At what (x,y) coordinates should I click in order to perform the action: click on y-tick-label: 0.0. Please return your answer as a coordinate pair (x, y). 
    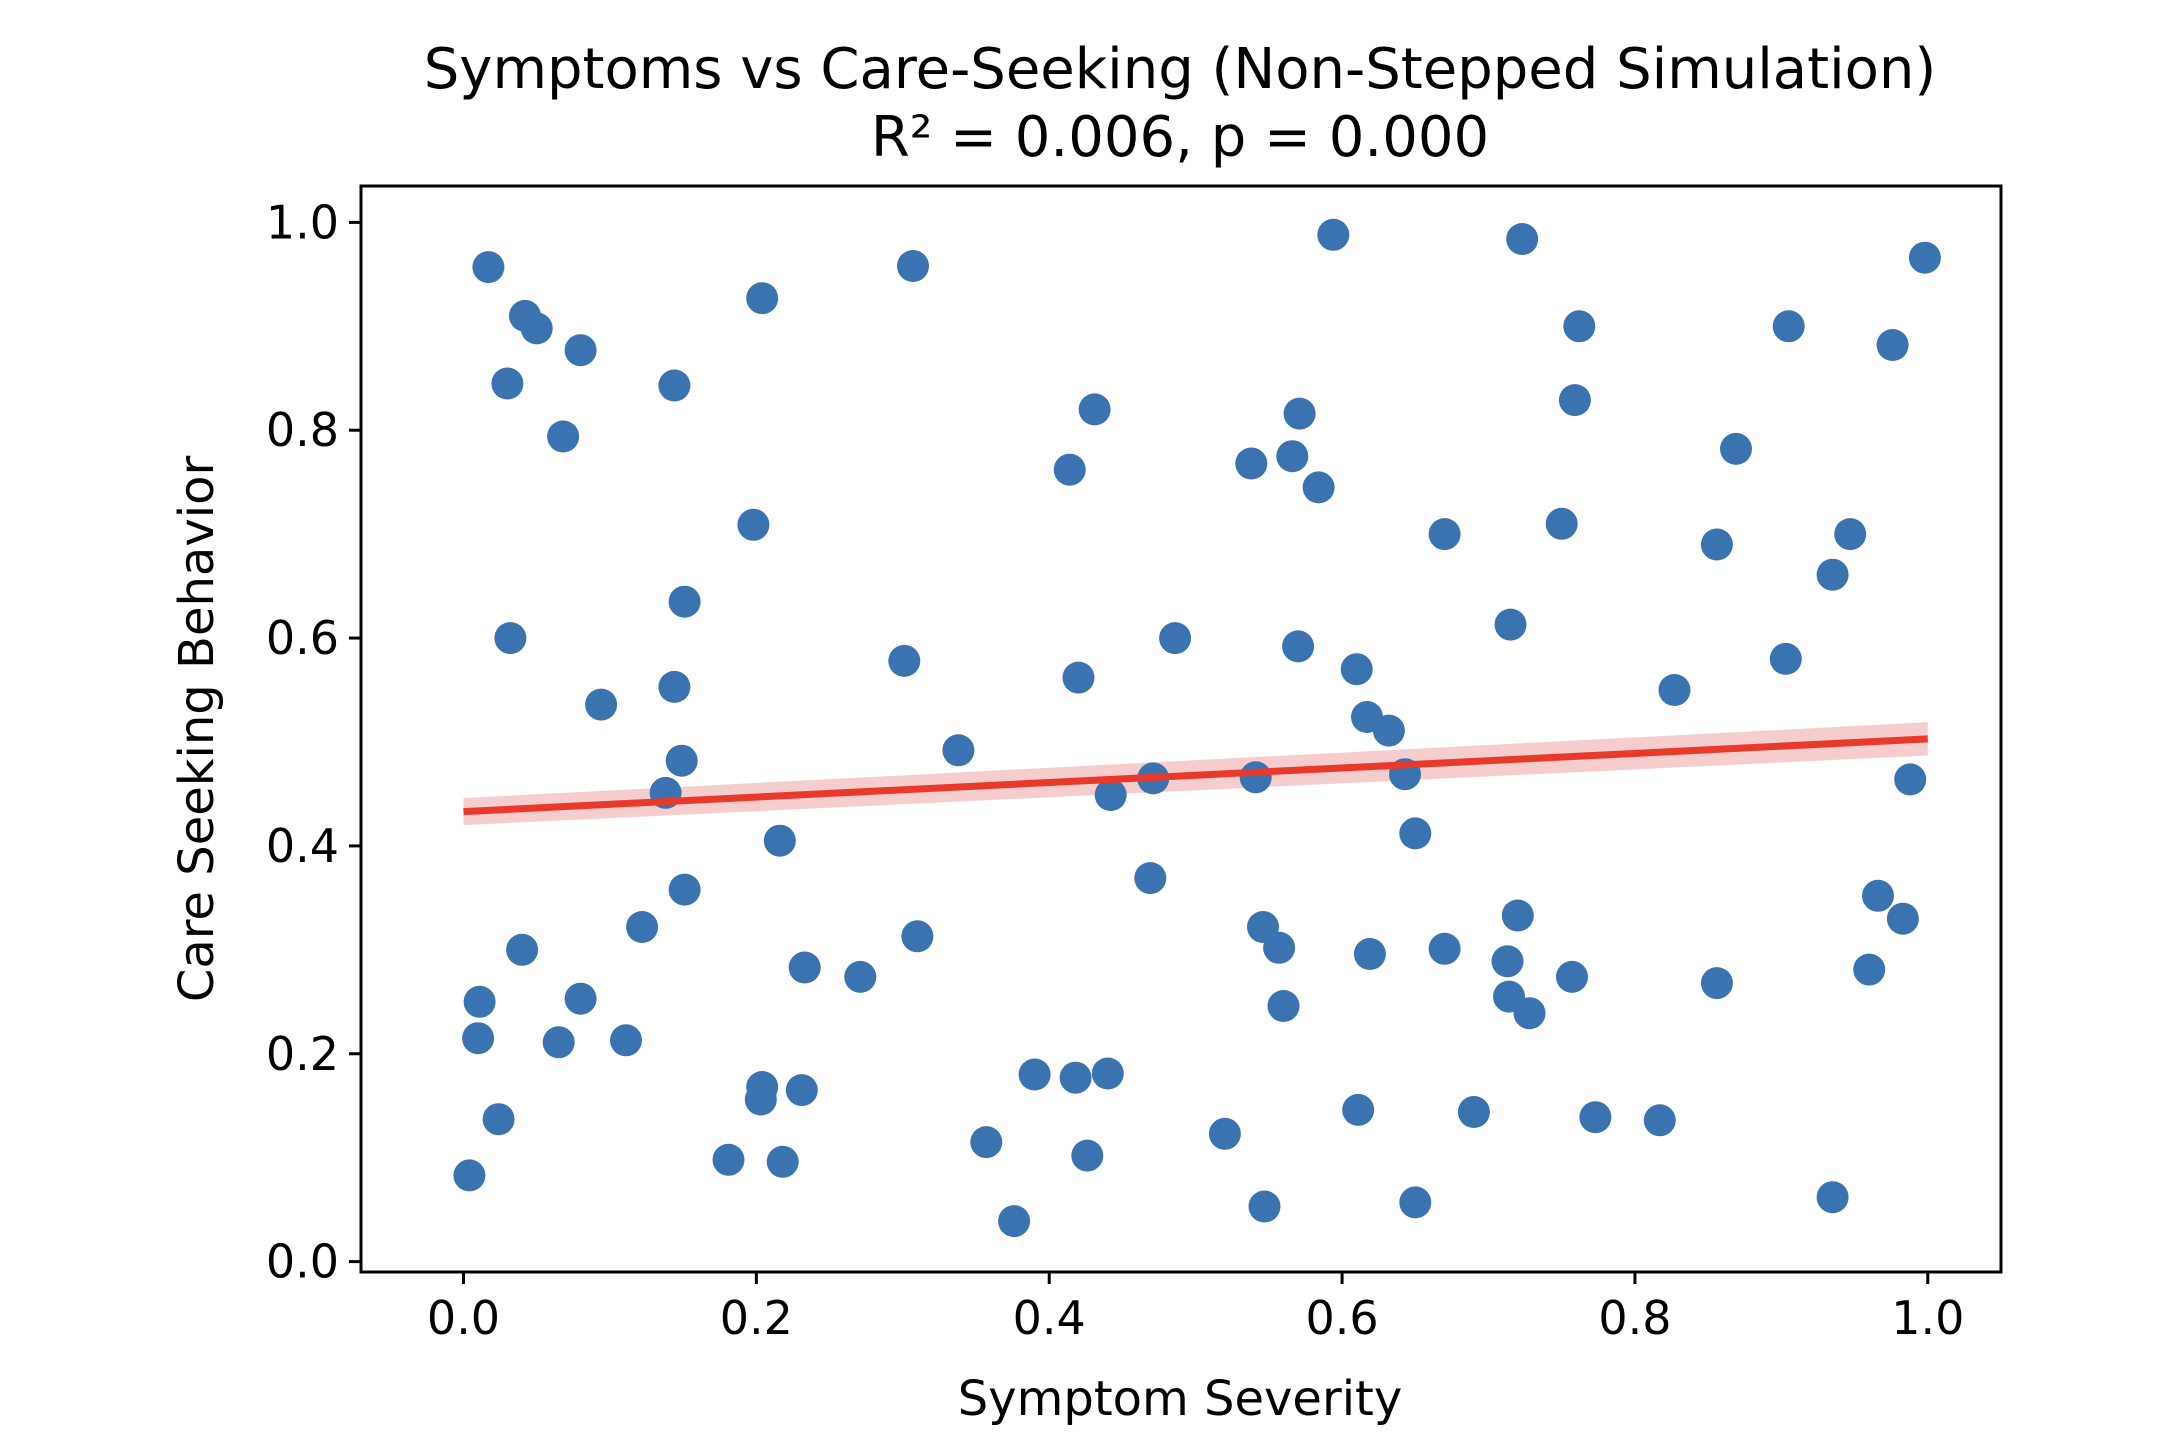
    Looking at the image, I should click on (302, 1262).